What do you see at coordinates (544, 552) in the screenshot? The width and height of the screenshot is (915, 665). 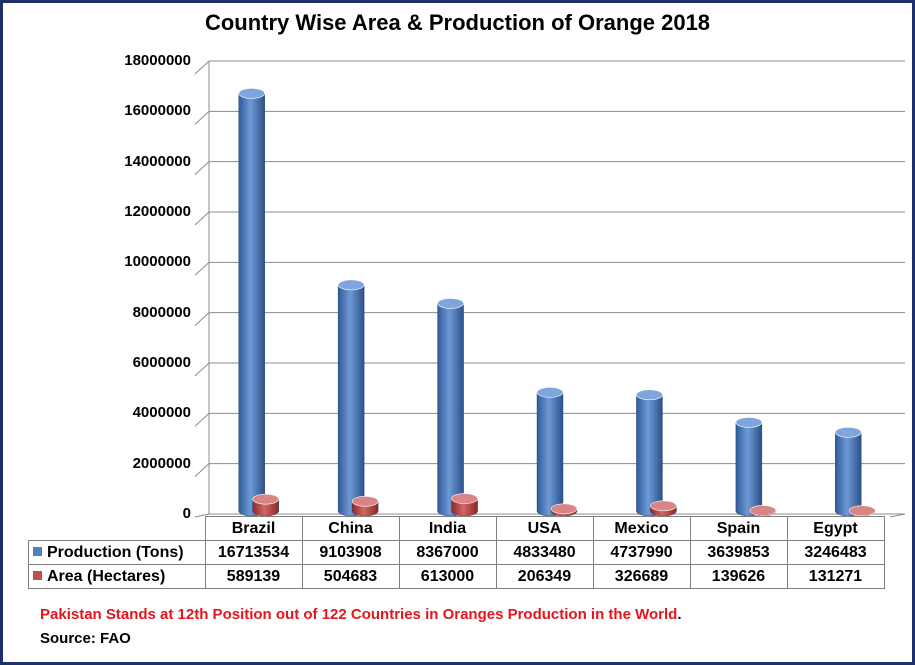 I see `production-value: 4833480` at bounding box center [544, 552].